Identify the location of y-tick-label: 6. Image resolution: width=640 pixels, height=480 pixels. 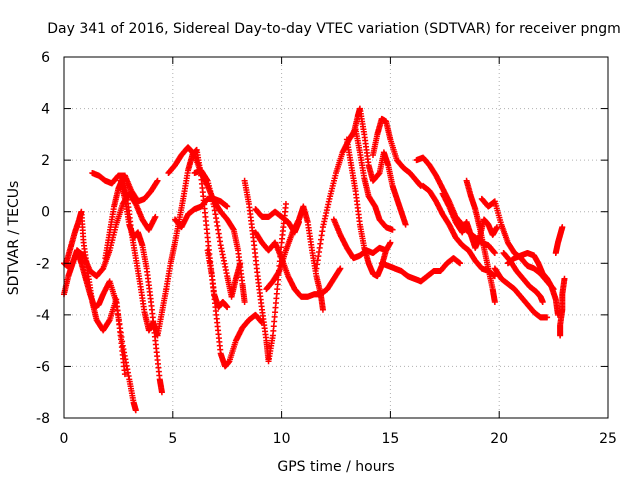
(45, 58).